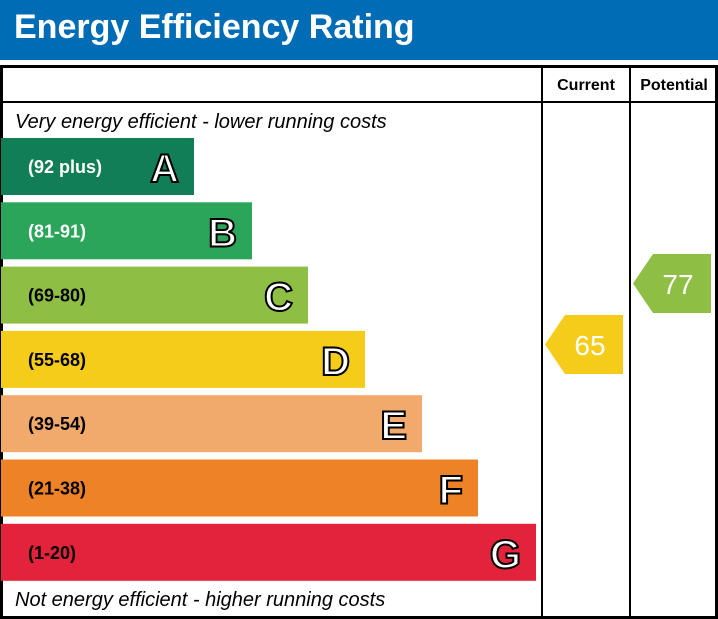  What do you see at coordinates (57, 489) in the screenshot?
I see `band-range-F: (21-38)` at bounding box center [57, 489].